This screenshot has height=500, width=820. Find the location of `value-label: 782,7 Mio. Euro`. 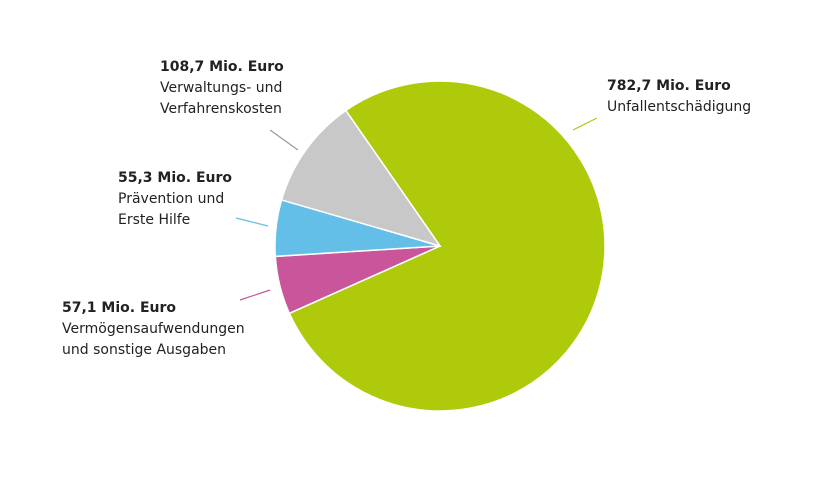

value-label: 782,7 Mio. Euro is located at coordinates (669, 86).